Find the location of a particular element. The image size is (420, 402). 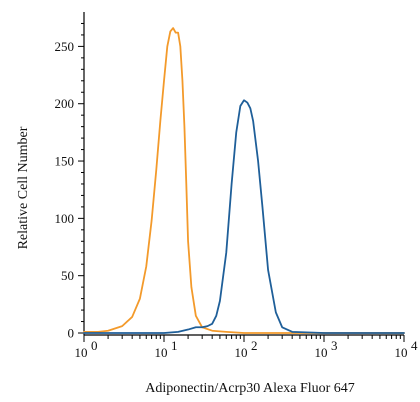

x-tick-label: 10 1 is located at coordinates (166, 349).